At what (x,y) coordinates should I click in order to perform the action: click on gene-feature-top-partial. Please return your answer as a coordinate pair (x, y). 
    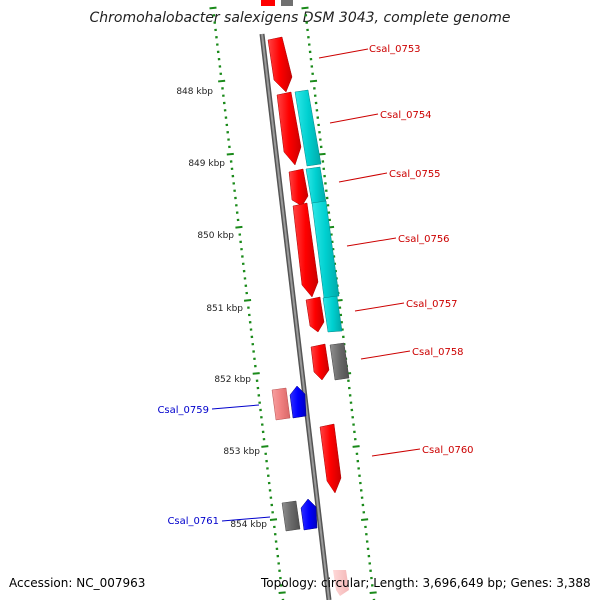
    Looking at the image, I should click on (268, 3).